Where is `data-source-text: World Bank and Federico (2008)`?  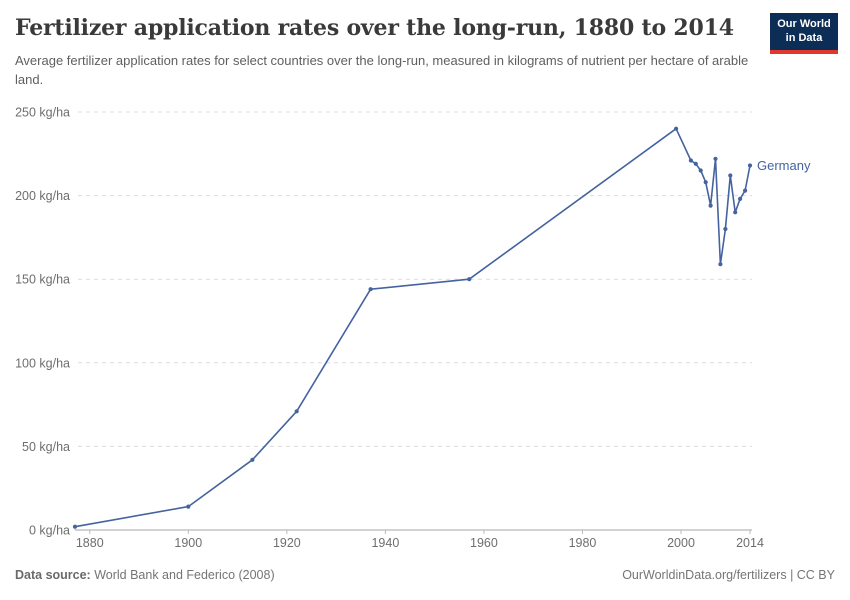 data-source-text: World Bank and Federico (2008) is located at coordinates (182, 575).